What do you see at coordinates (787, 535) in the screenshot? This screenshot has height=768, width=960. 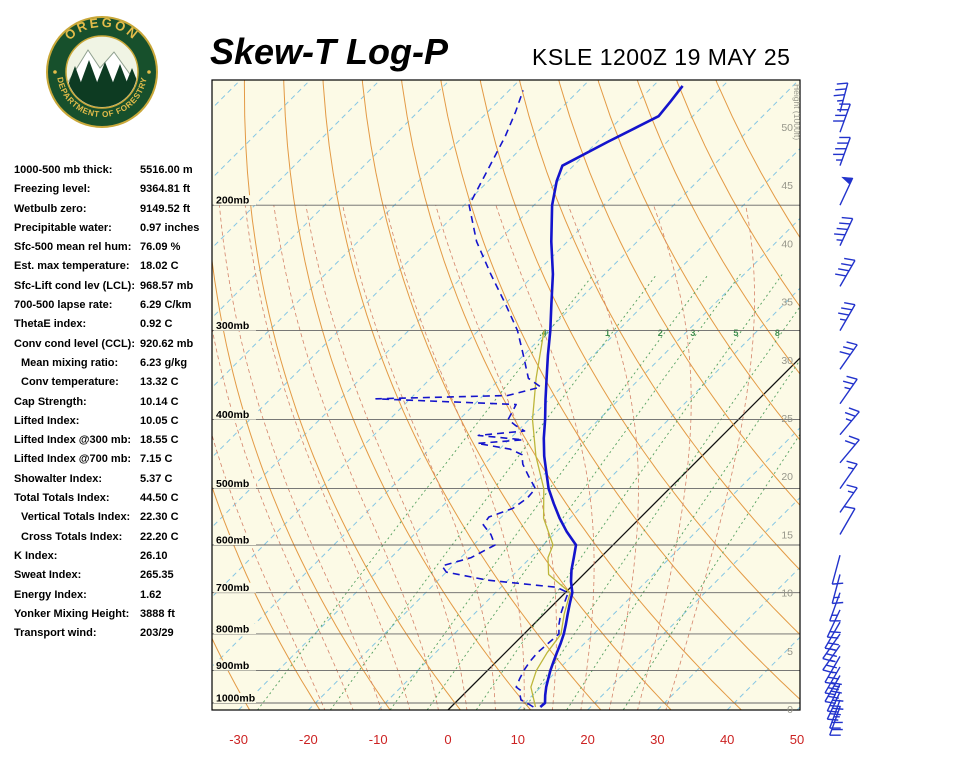 I see `height-tick-label: 15` at bounding box center [787, 535].